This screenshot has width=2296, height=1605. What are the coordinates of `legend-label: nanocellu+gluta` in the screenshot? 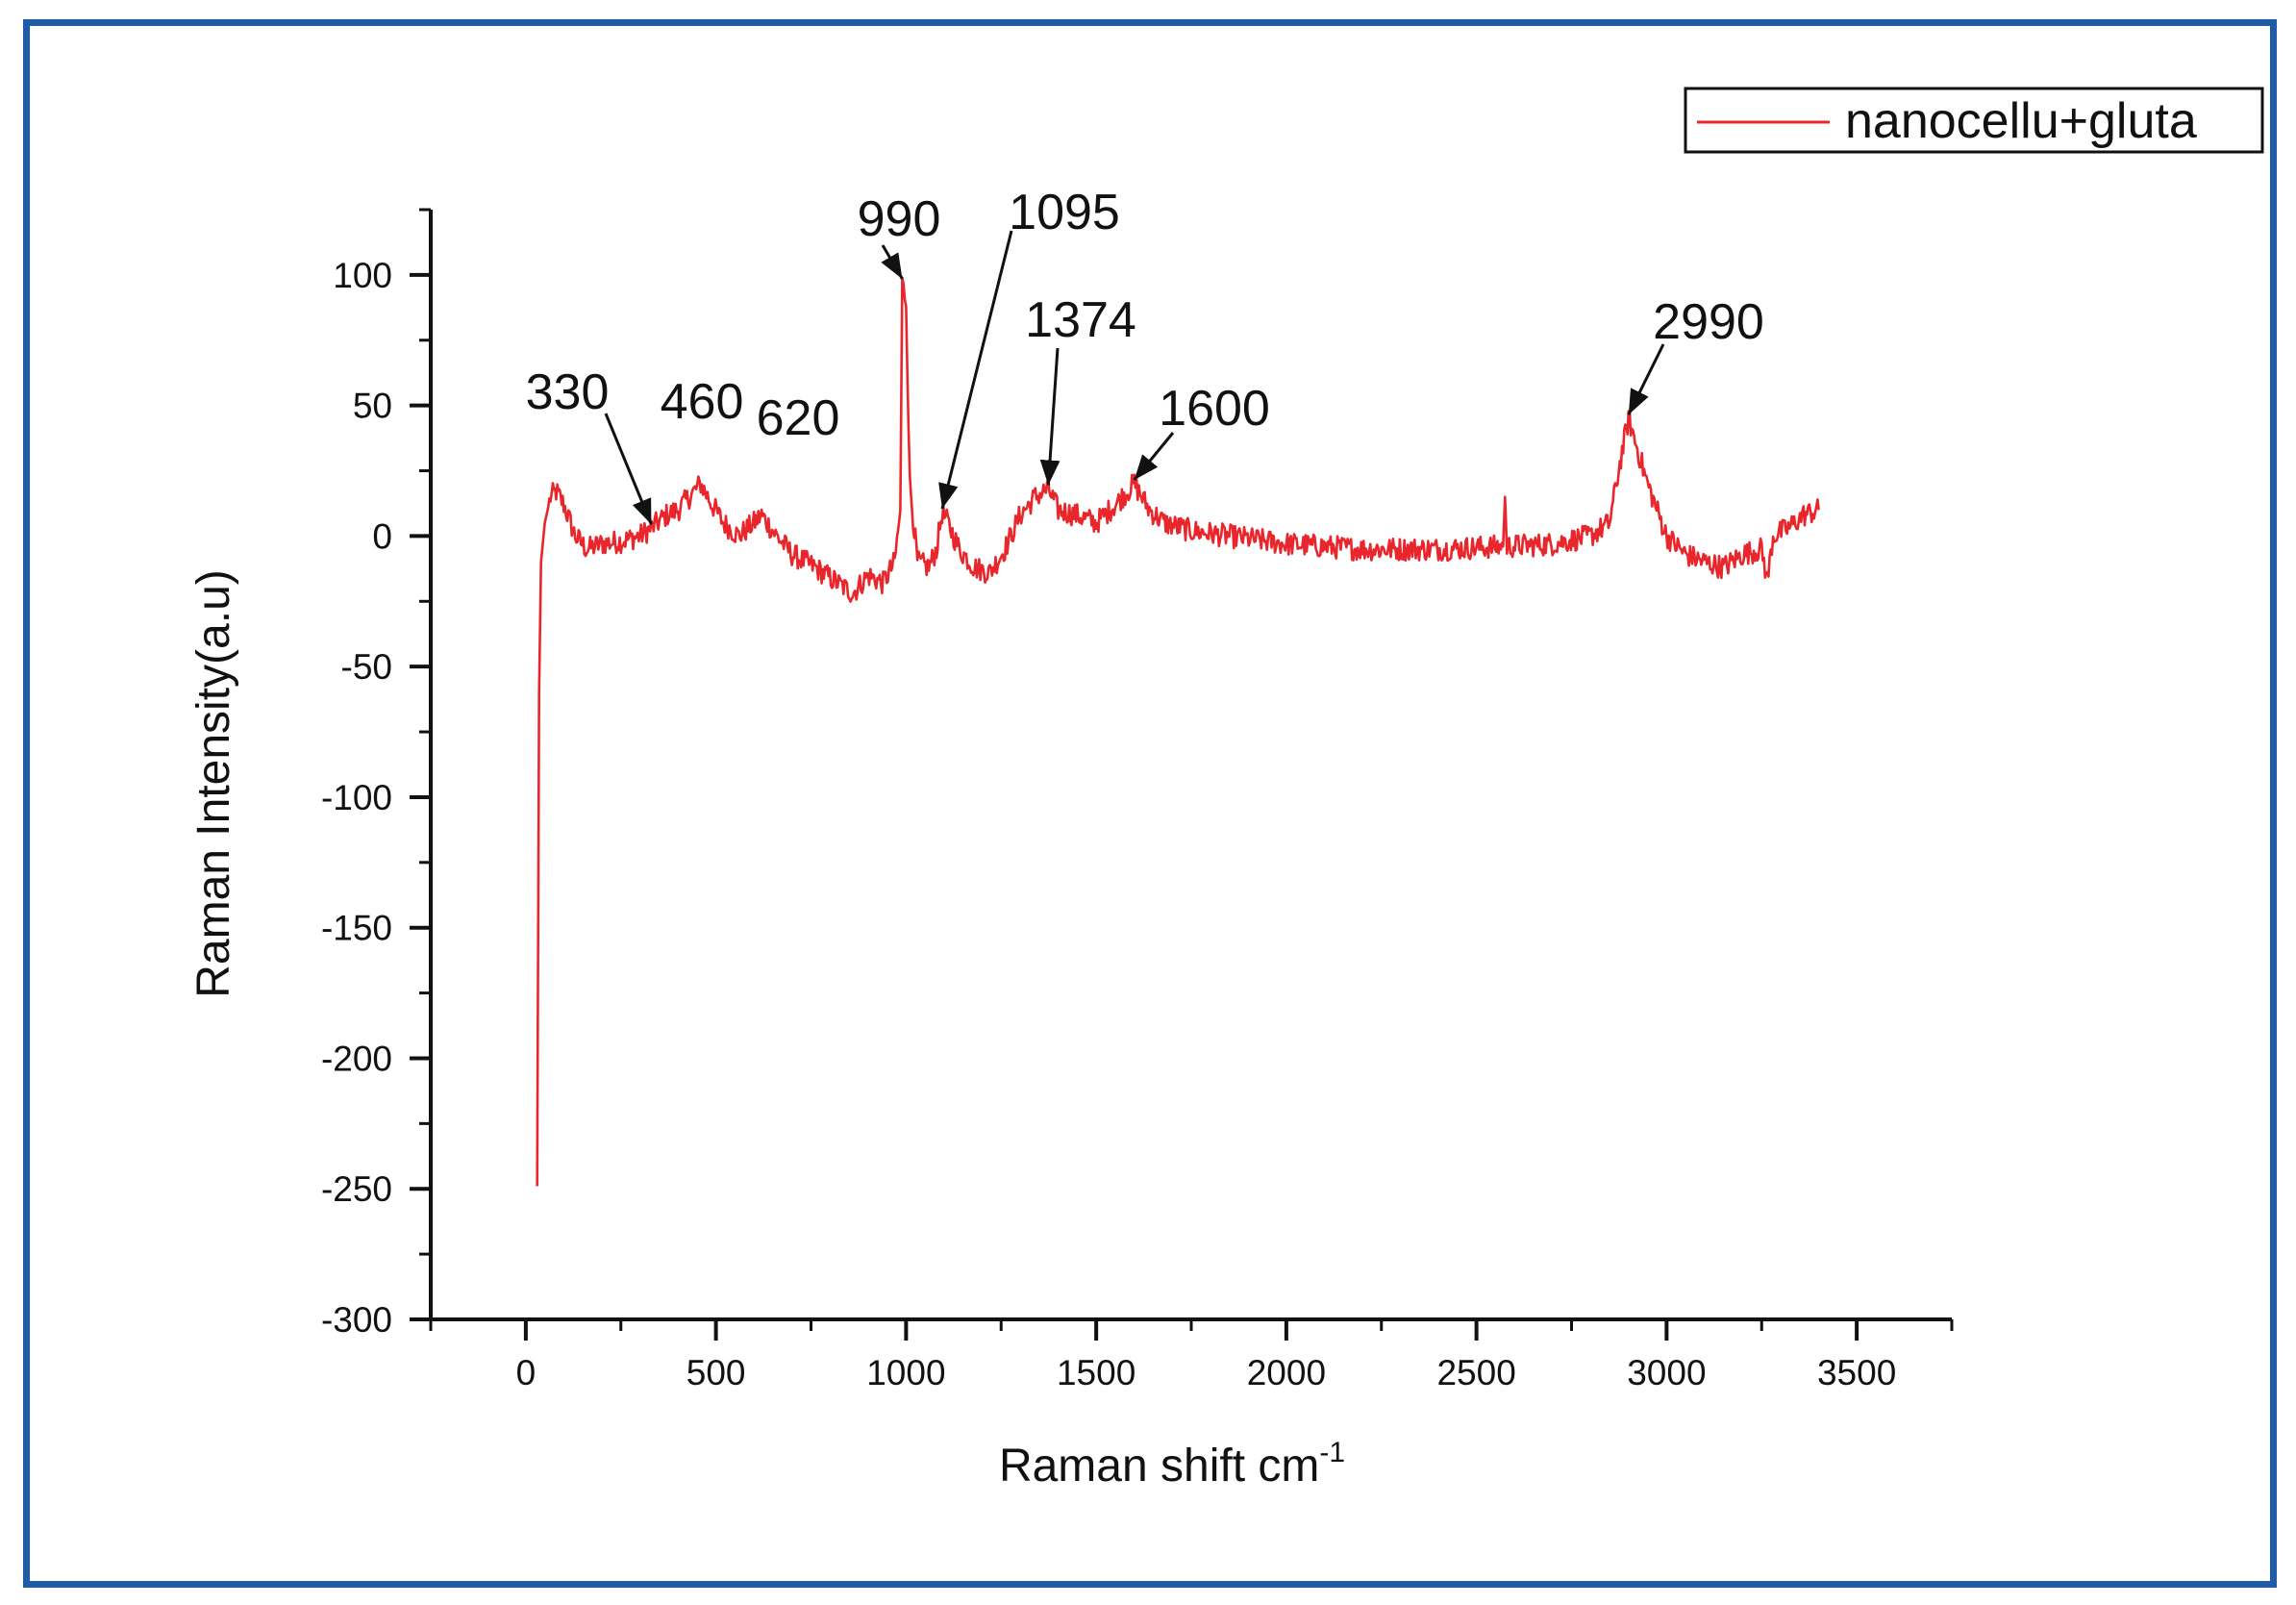 It's located at (2021, 121).